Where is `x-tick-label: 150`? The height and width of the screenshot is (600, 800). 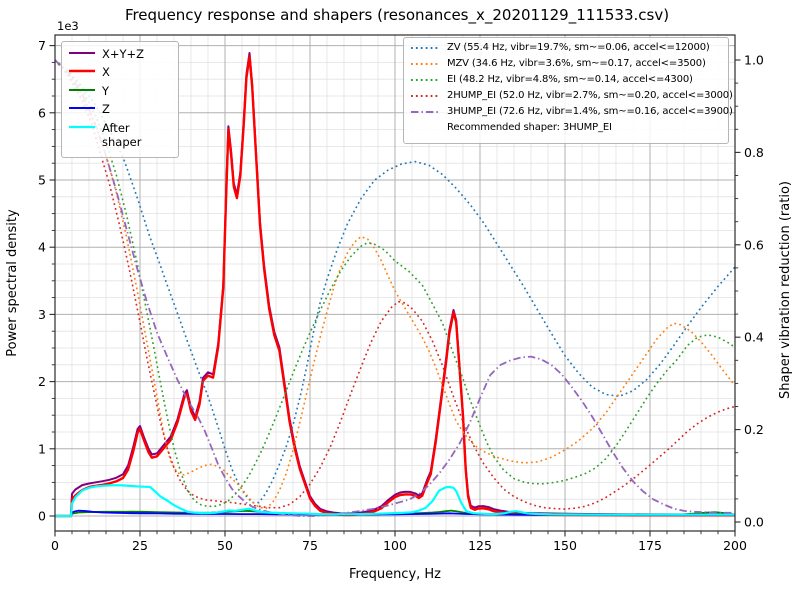
x-tick-label: 150 is located at coordinates (565, 545).